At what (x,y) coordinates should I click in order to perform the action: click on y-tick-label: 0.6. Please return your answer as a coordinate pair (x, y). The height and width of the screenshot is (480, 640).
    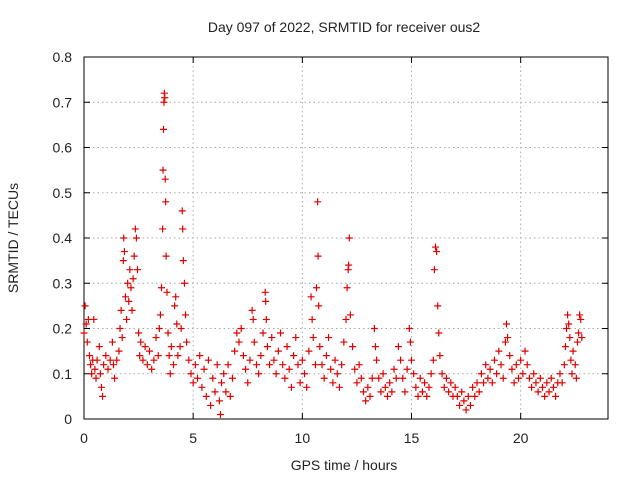
    Looking at the image, I should click on (63, 148).